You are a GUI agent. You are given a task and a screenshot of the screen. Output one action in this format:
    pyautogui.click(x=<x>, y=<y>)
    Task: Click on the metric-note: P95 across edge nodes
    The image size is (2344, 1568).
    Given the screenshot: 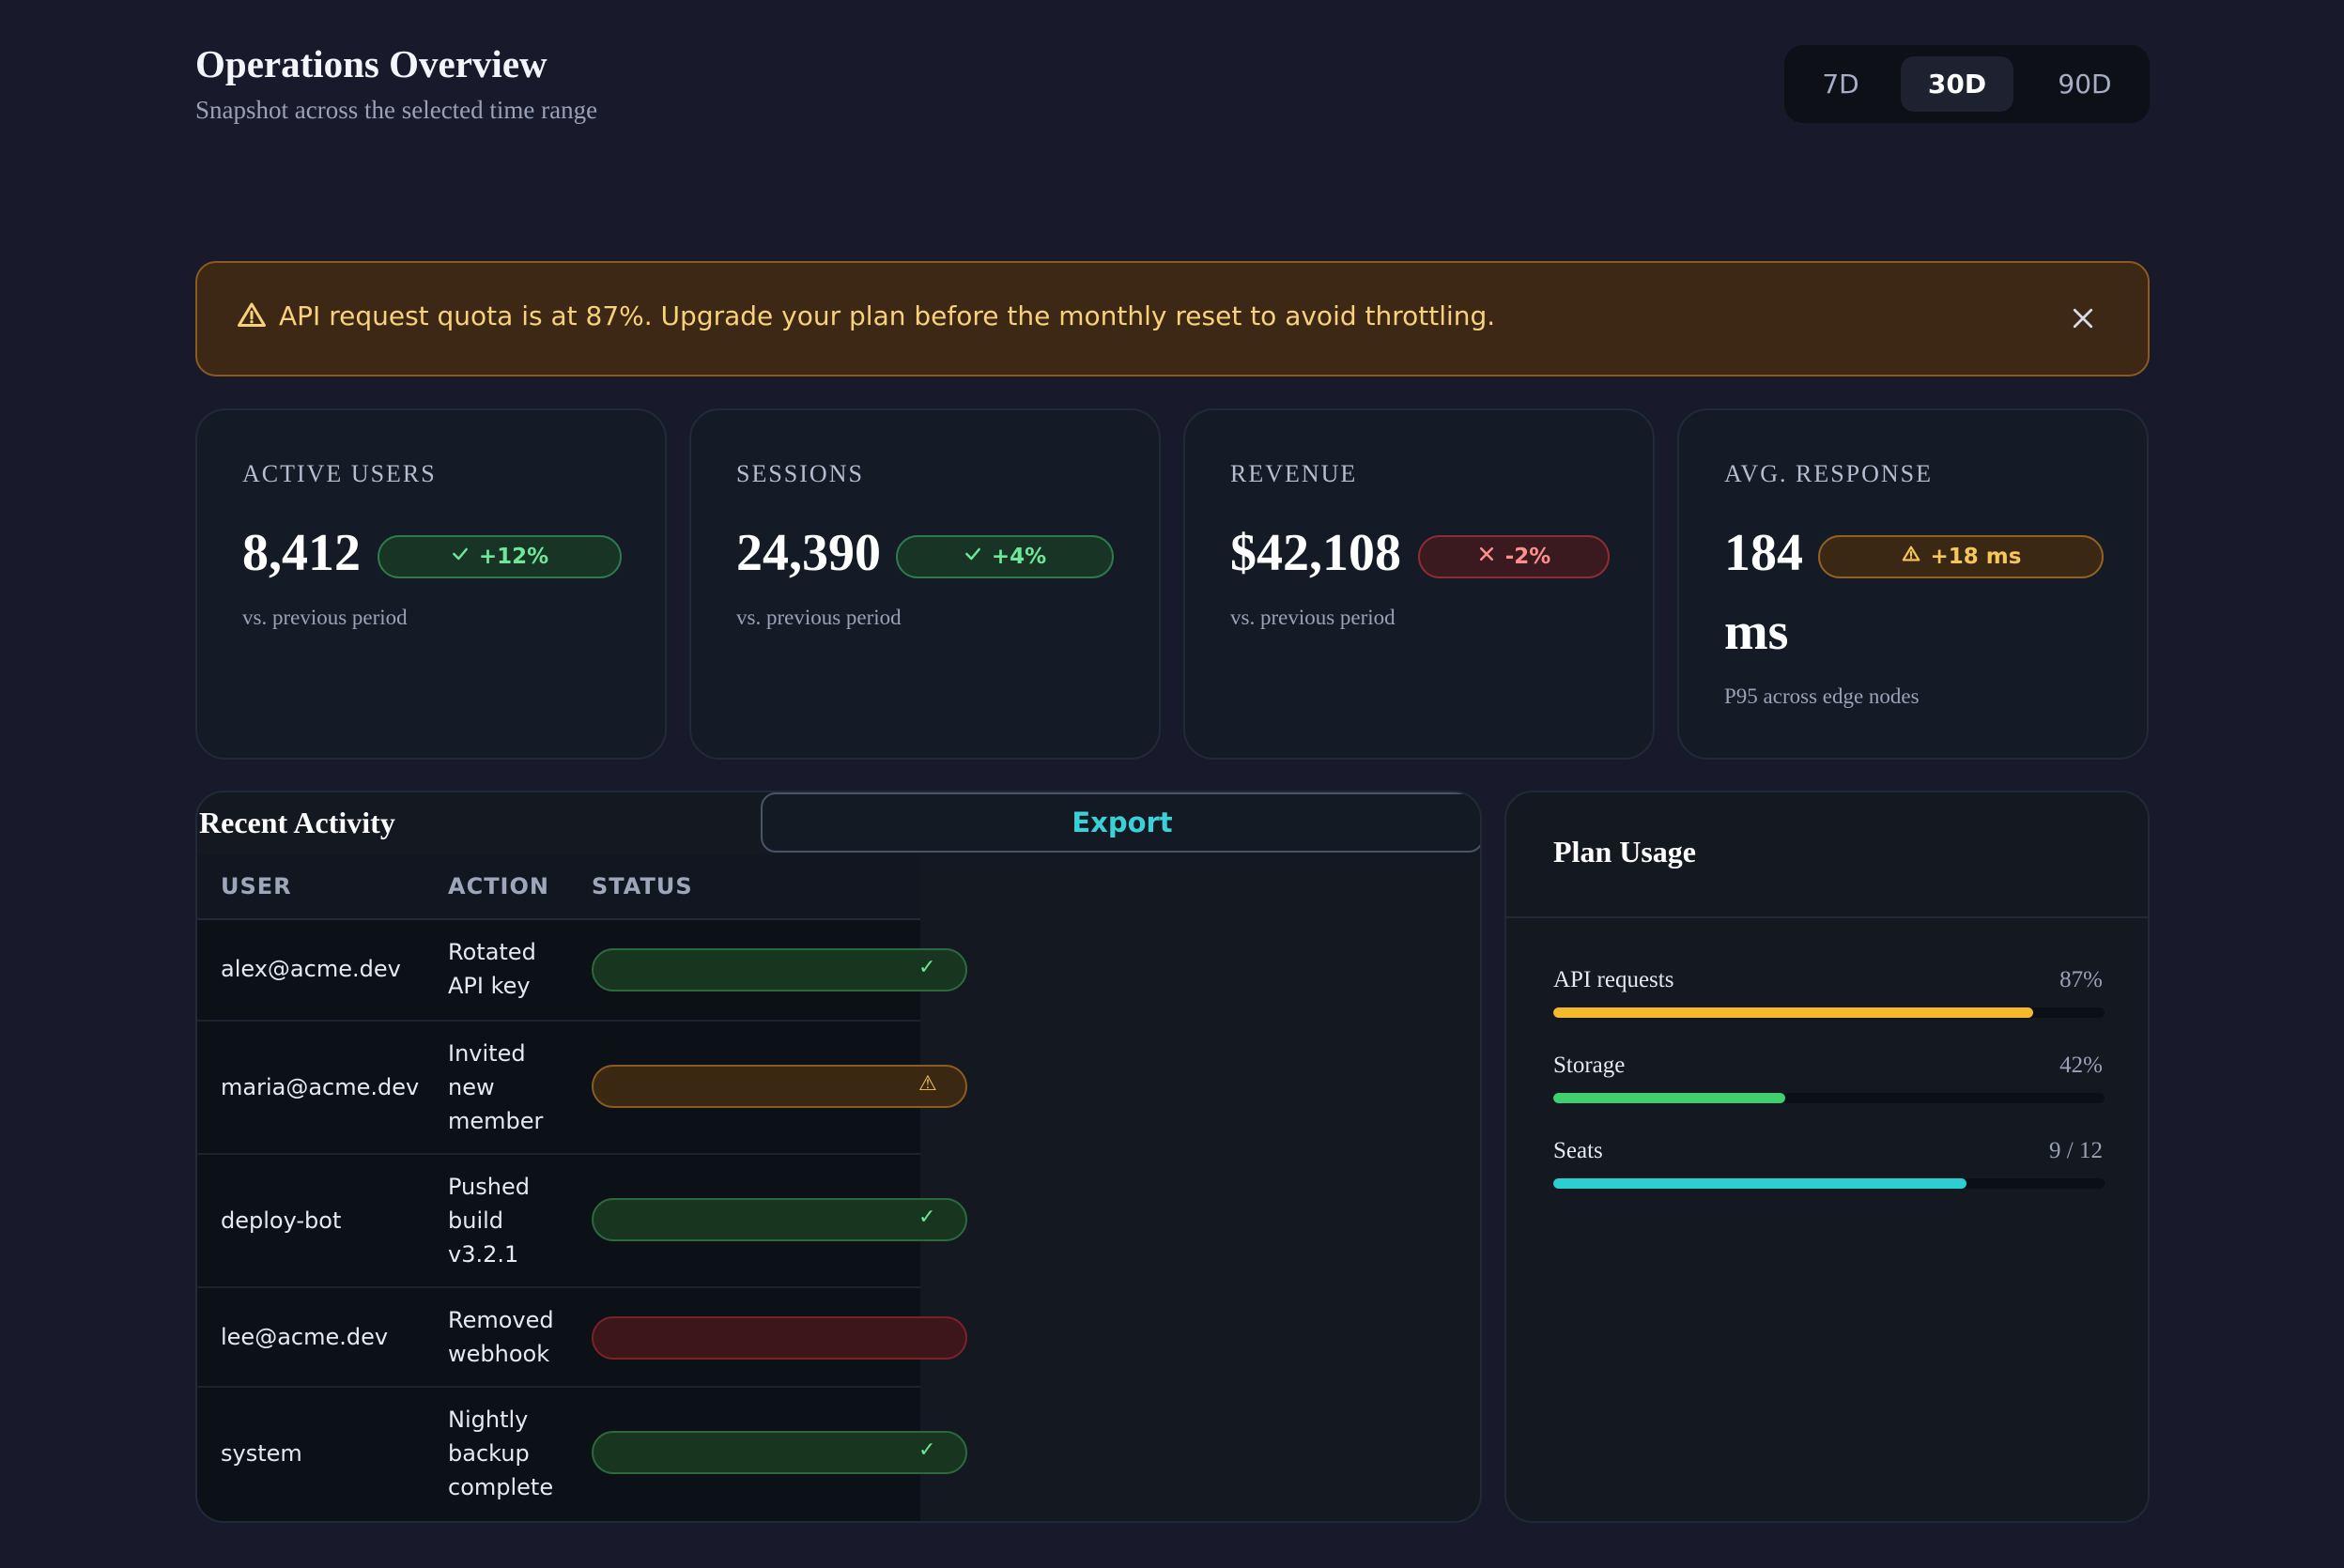 What is the action you would take?
    pyautogui.click(x=1822, y=696)
    